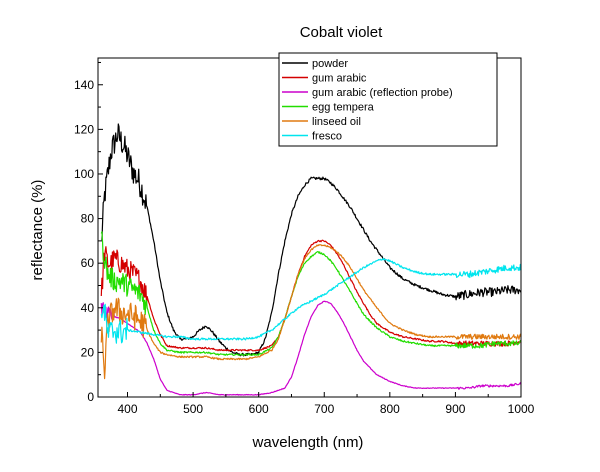 The width and height of the screenshot is (600, 472). I want to click on y-tick-label: 20, so click(88, 352).